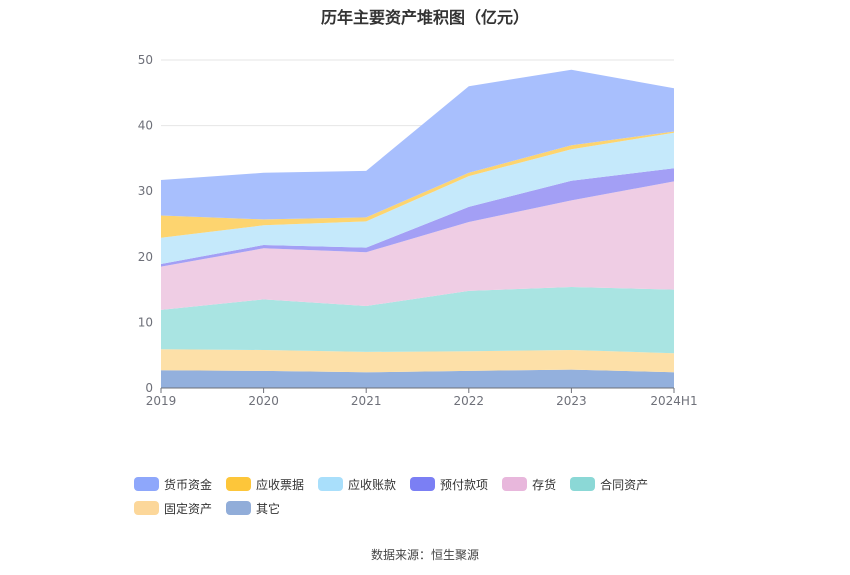 Image resolution: width=850 pixels, height=575 pixels. I want to click on legend-label: 货币资金, so click(188, 484).